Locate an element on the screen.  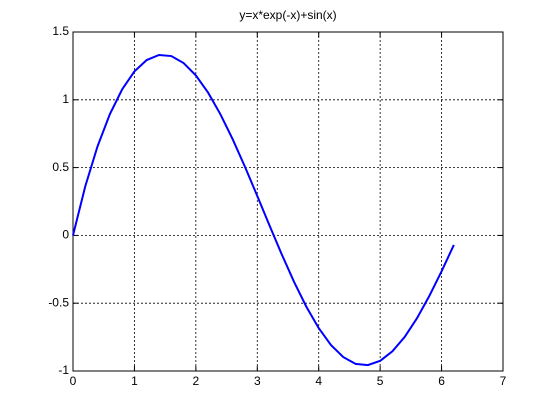
y-tick-label: -0.5 is located at coordinates (58, 302).